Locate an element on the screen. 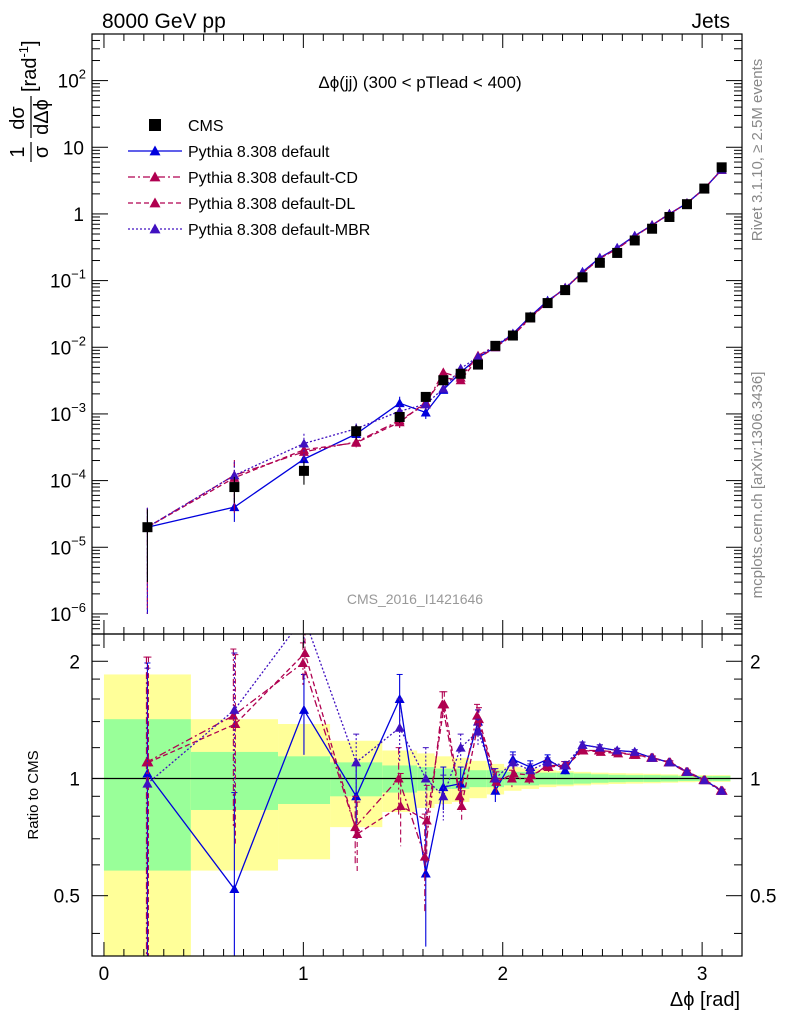 The image size is (786, 1024). y-tick-label: 10⁻⁴ is located at coordinates (68, 480).